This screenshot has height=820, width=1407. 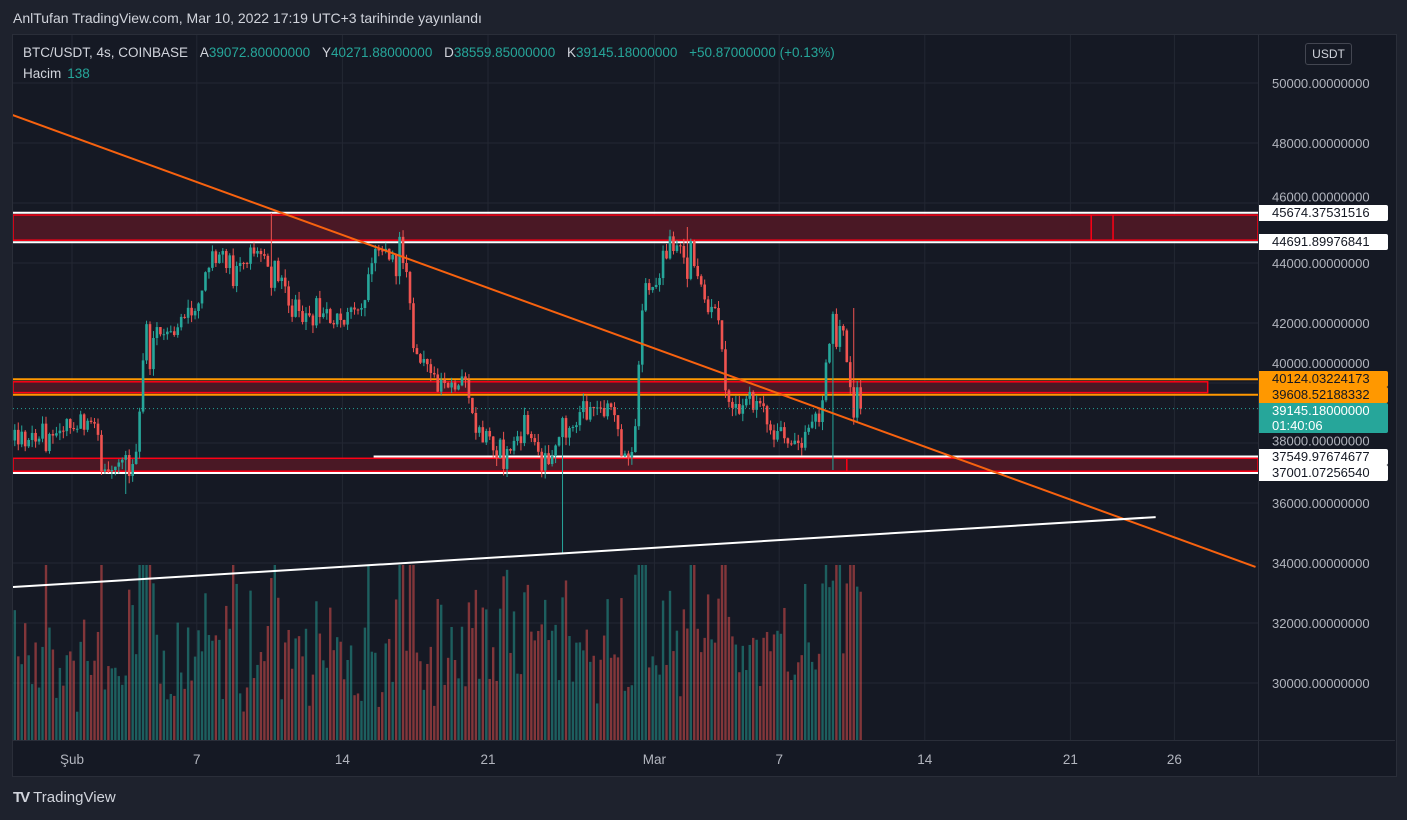 I want to click on uptrend-support-line, so click(x=584, y=552).